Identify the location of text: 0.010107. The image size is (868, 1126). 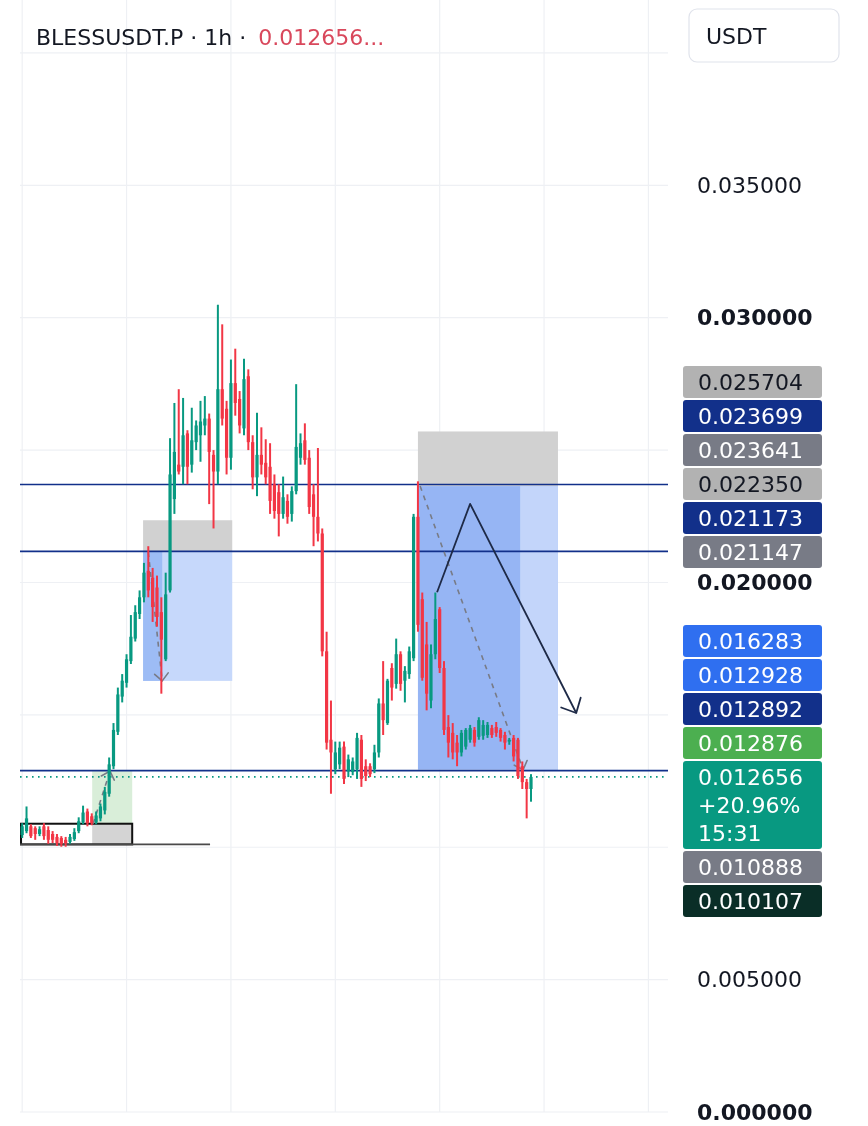
(750, 901).